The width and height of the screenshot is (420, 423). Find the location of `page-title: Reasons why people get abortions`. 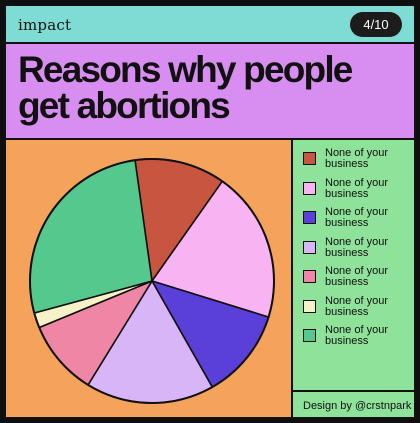

page-title: Reasons why people get abortions is located at coordinates (185, 87).